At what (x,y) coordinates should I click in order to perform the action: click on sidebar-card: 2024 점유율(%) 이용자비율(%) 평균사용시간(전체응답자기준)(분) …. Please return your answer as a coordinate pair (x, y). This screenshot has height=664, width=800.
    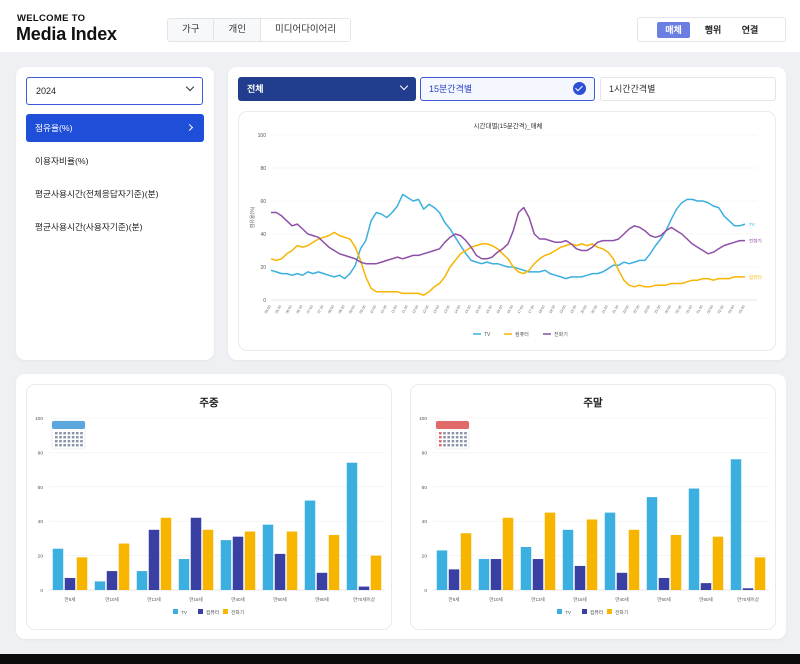
    Looking at the image, I should click on (115, 213).